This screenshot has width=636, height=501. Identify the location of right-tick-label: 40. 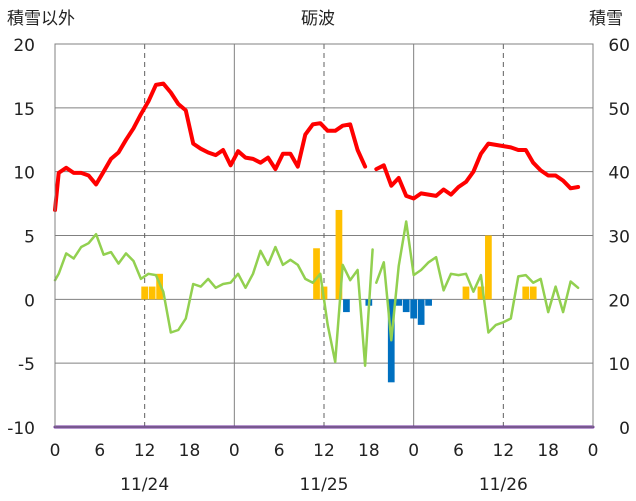
(619, 174).